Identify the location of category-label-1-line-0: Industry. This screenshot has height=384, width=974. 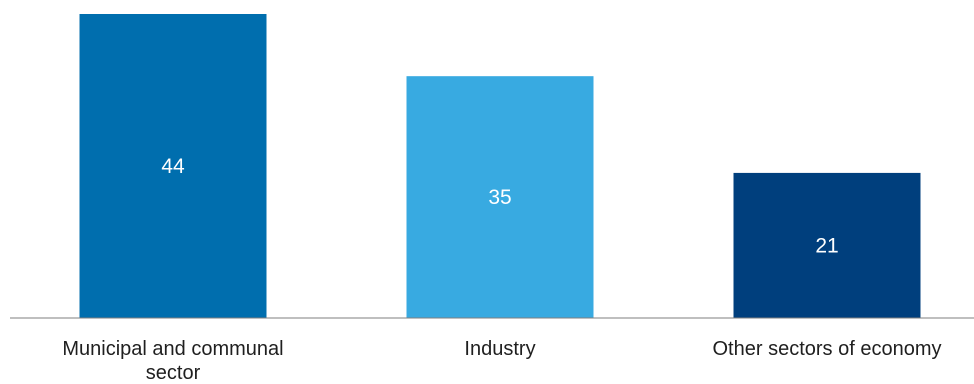
(499, 349).